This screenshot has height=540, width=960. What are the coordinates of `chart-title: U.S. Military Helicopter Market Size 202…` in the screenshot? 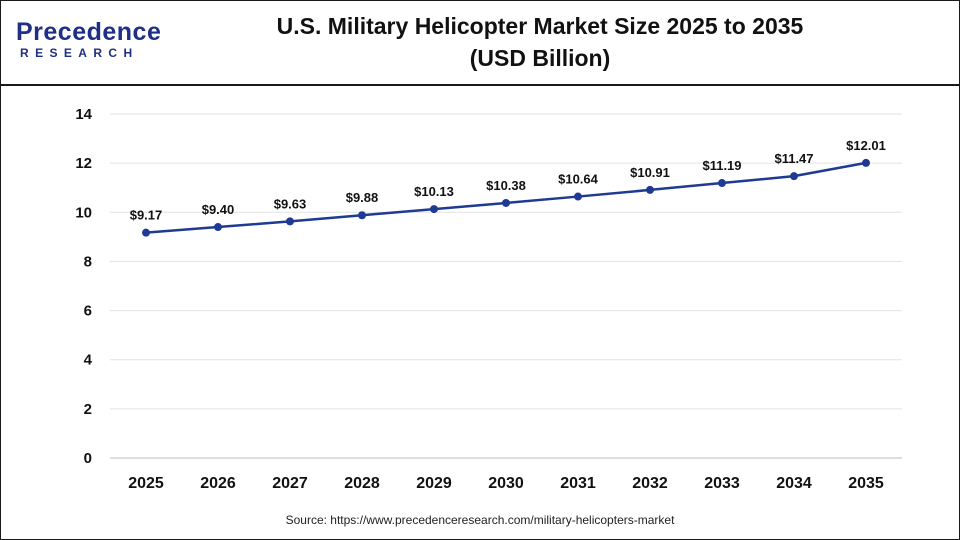 It's located at (540, 42).